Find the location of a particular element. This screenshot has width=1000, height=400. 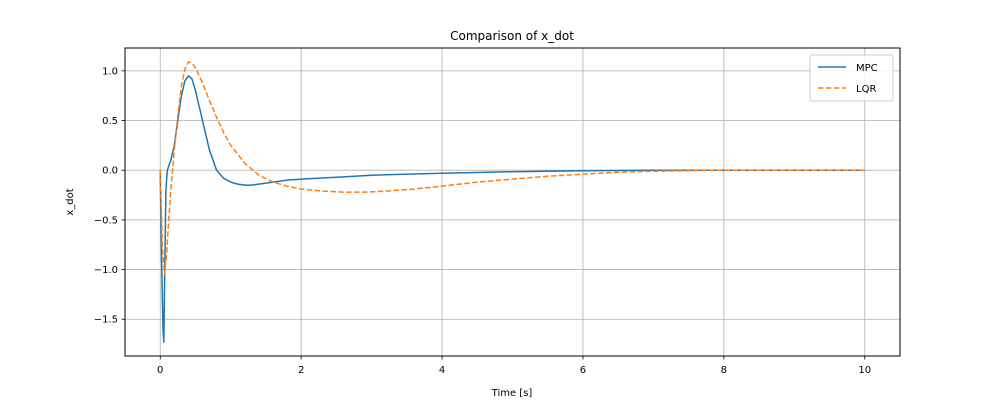

legend-label-lqr: LQR is located at coordinates (866, 89).